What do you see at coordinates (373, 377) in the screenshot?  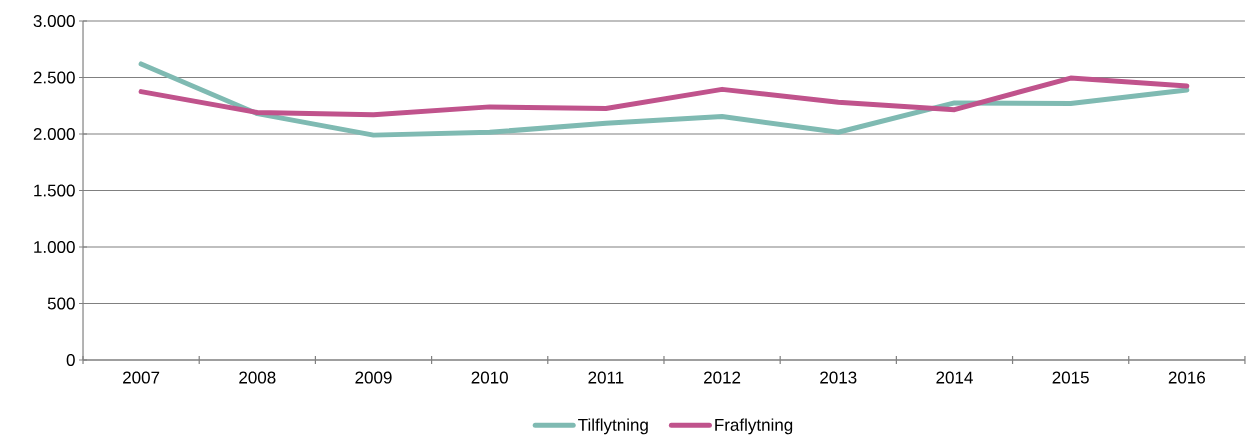 I see `x-tick-label: 2009` at bounding box center [373, 377].